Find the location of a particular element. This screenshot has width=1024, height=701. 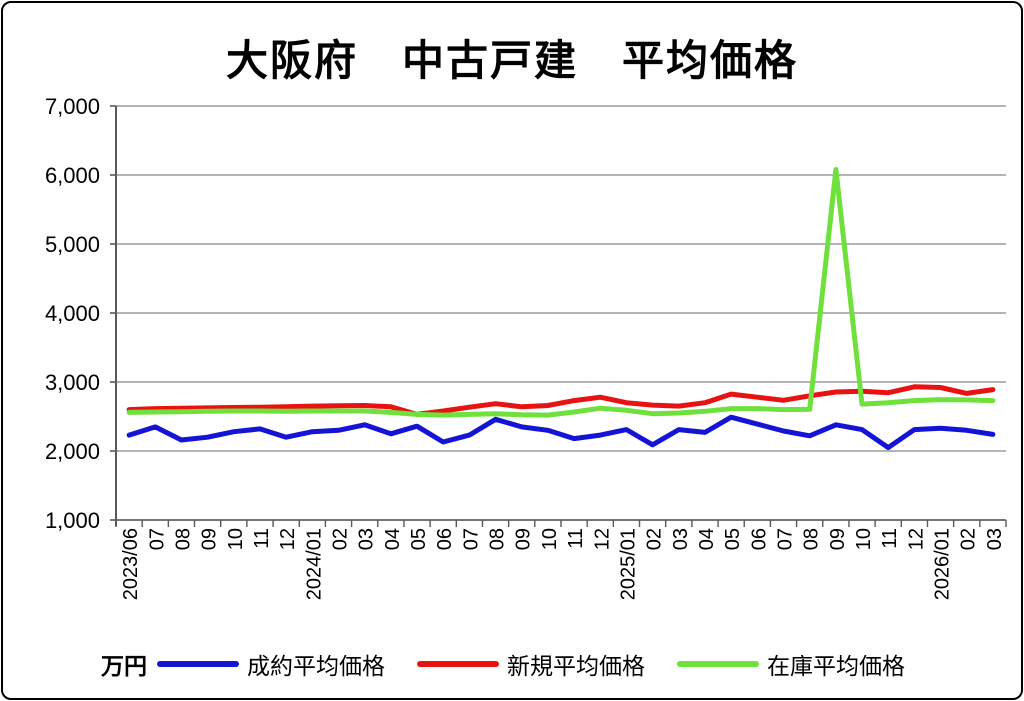

x-axis-tick-label: 2024/01 is located at coordinates (314, 564).